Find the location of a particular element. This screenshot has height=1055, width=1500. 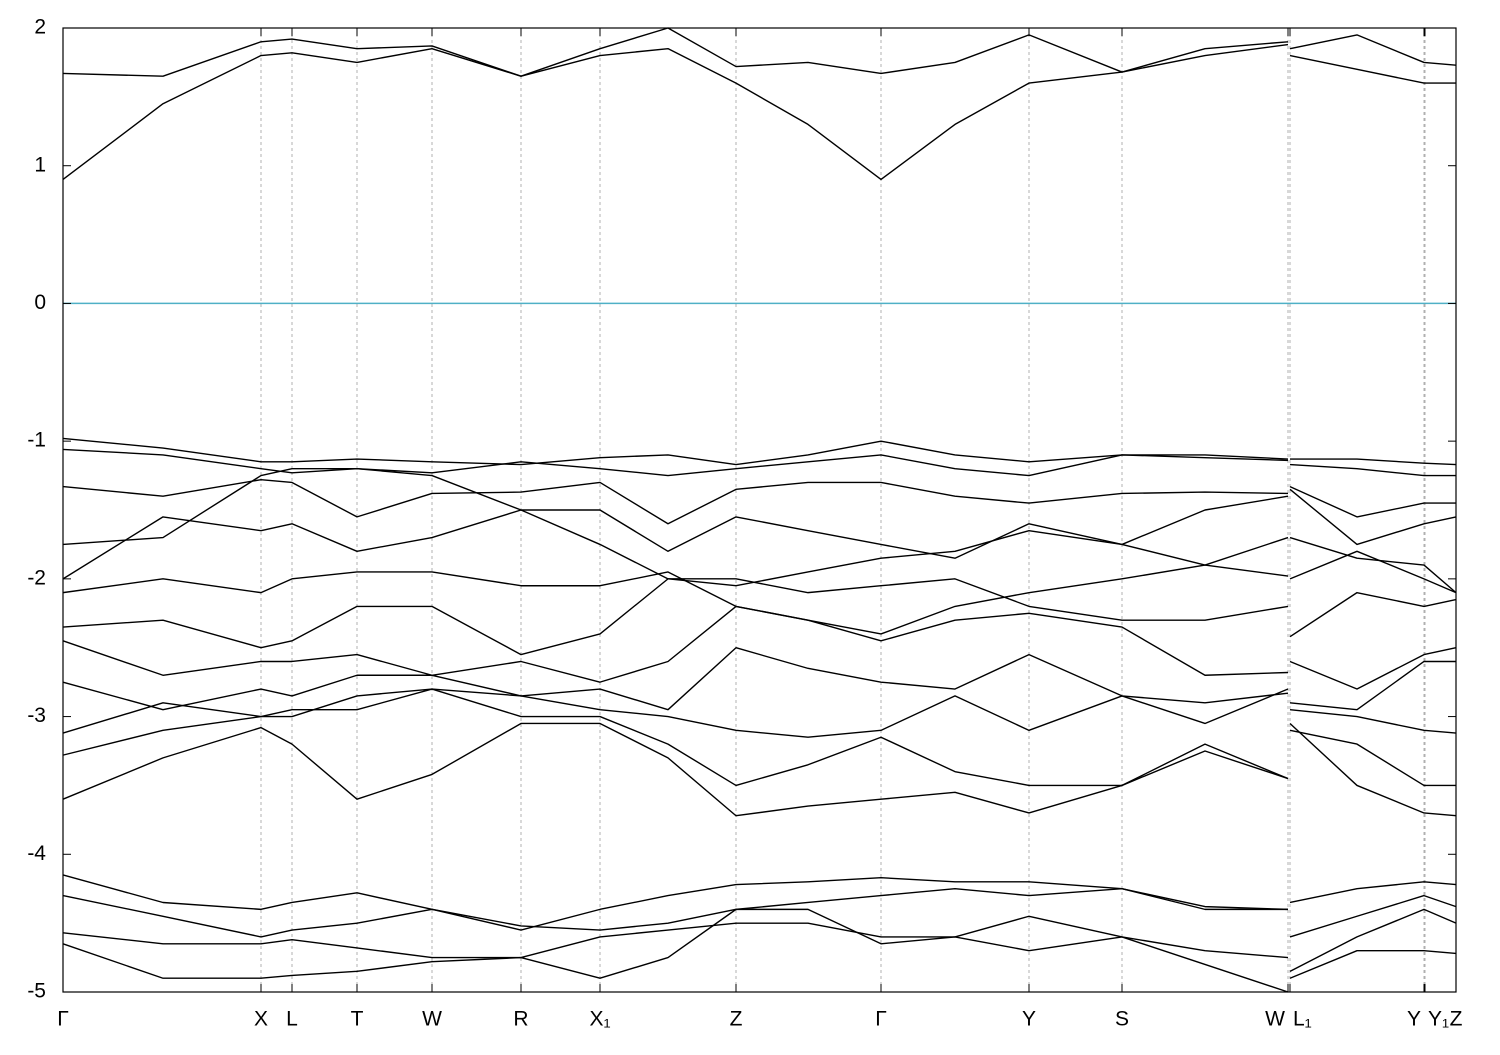

y-tick-label: 1 is located at coordinates (40, 164).